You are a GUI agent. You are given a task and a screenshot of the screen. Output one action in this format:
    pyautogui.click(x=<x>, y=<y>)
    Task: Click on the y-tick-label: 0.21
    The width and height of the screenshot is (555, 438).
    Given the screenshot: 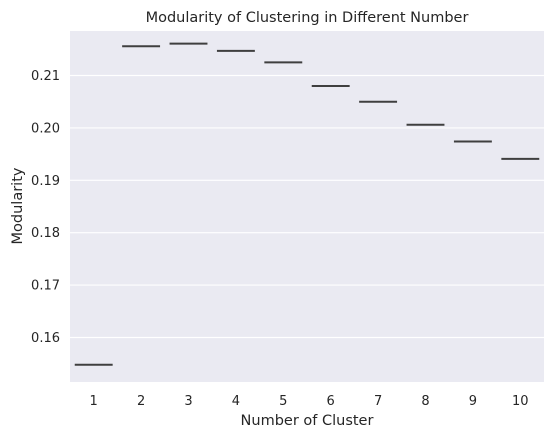 What is the action you would take?
    pyautogui.click(x=45, y=76)
    